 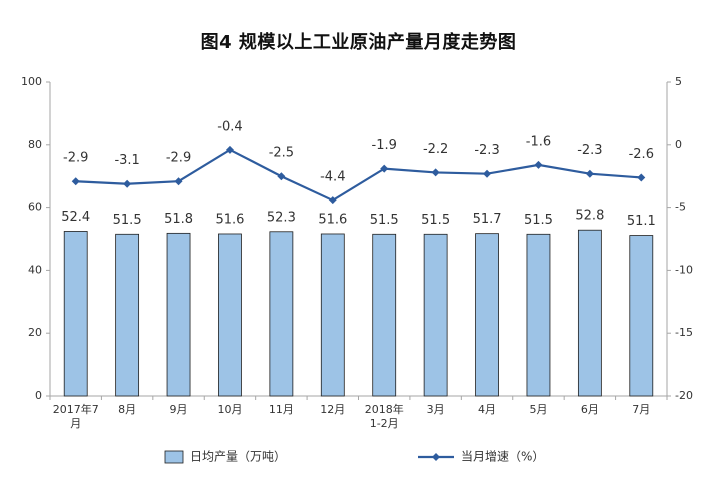 What do you see at coordinates (126, 160) in the screenshot?
I see `growth-value-label: -3.1` at bounding box center [126, 160].